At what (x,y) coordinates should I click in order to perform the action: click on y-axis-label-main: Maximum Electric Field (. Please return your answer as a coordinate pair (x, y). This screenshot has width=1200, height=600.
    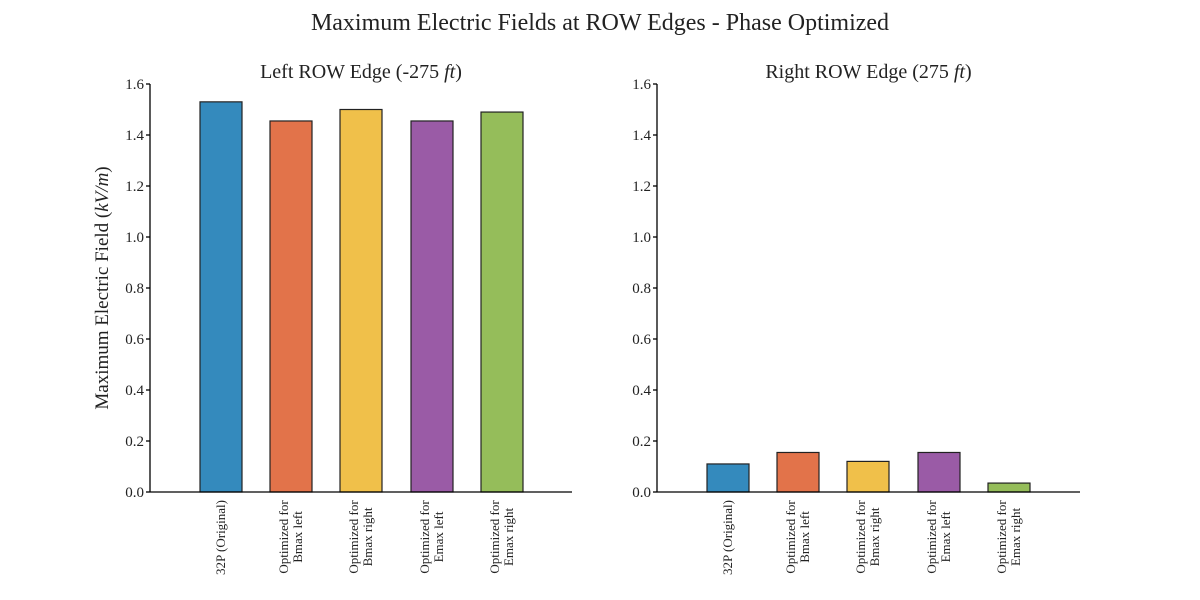
    Looking at the image, I should click on (102, 311).